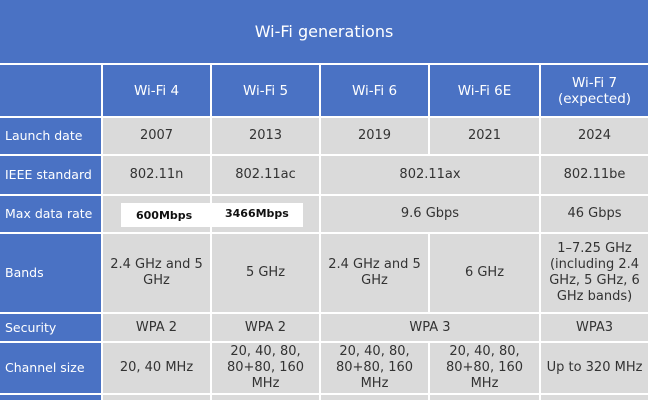 This screenshot has height=400, width=648. I want to click on rate-wifi-6-6e: 9.6 Gbps, so click(430, 214).